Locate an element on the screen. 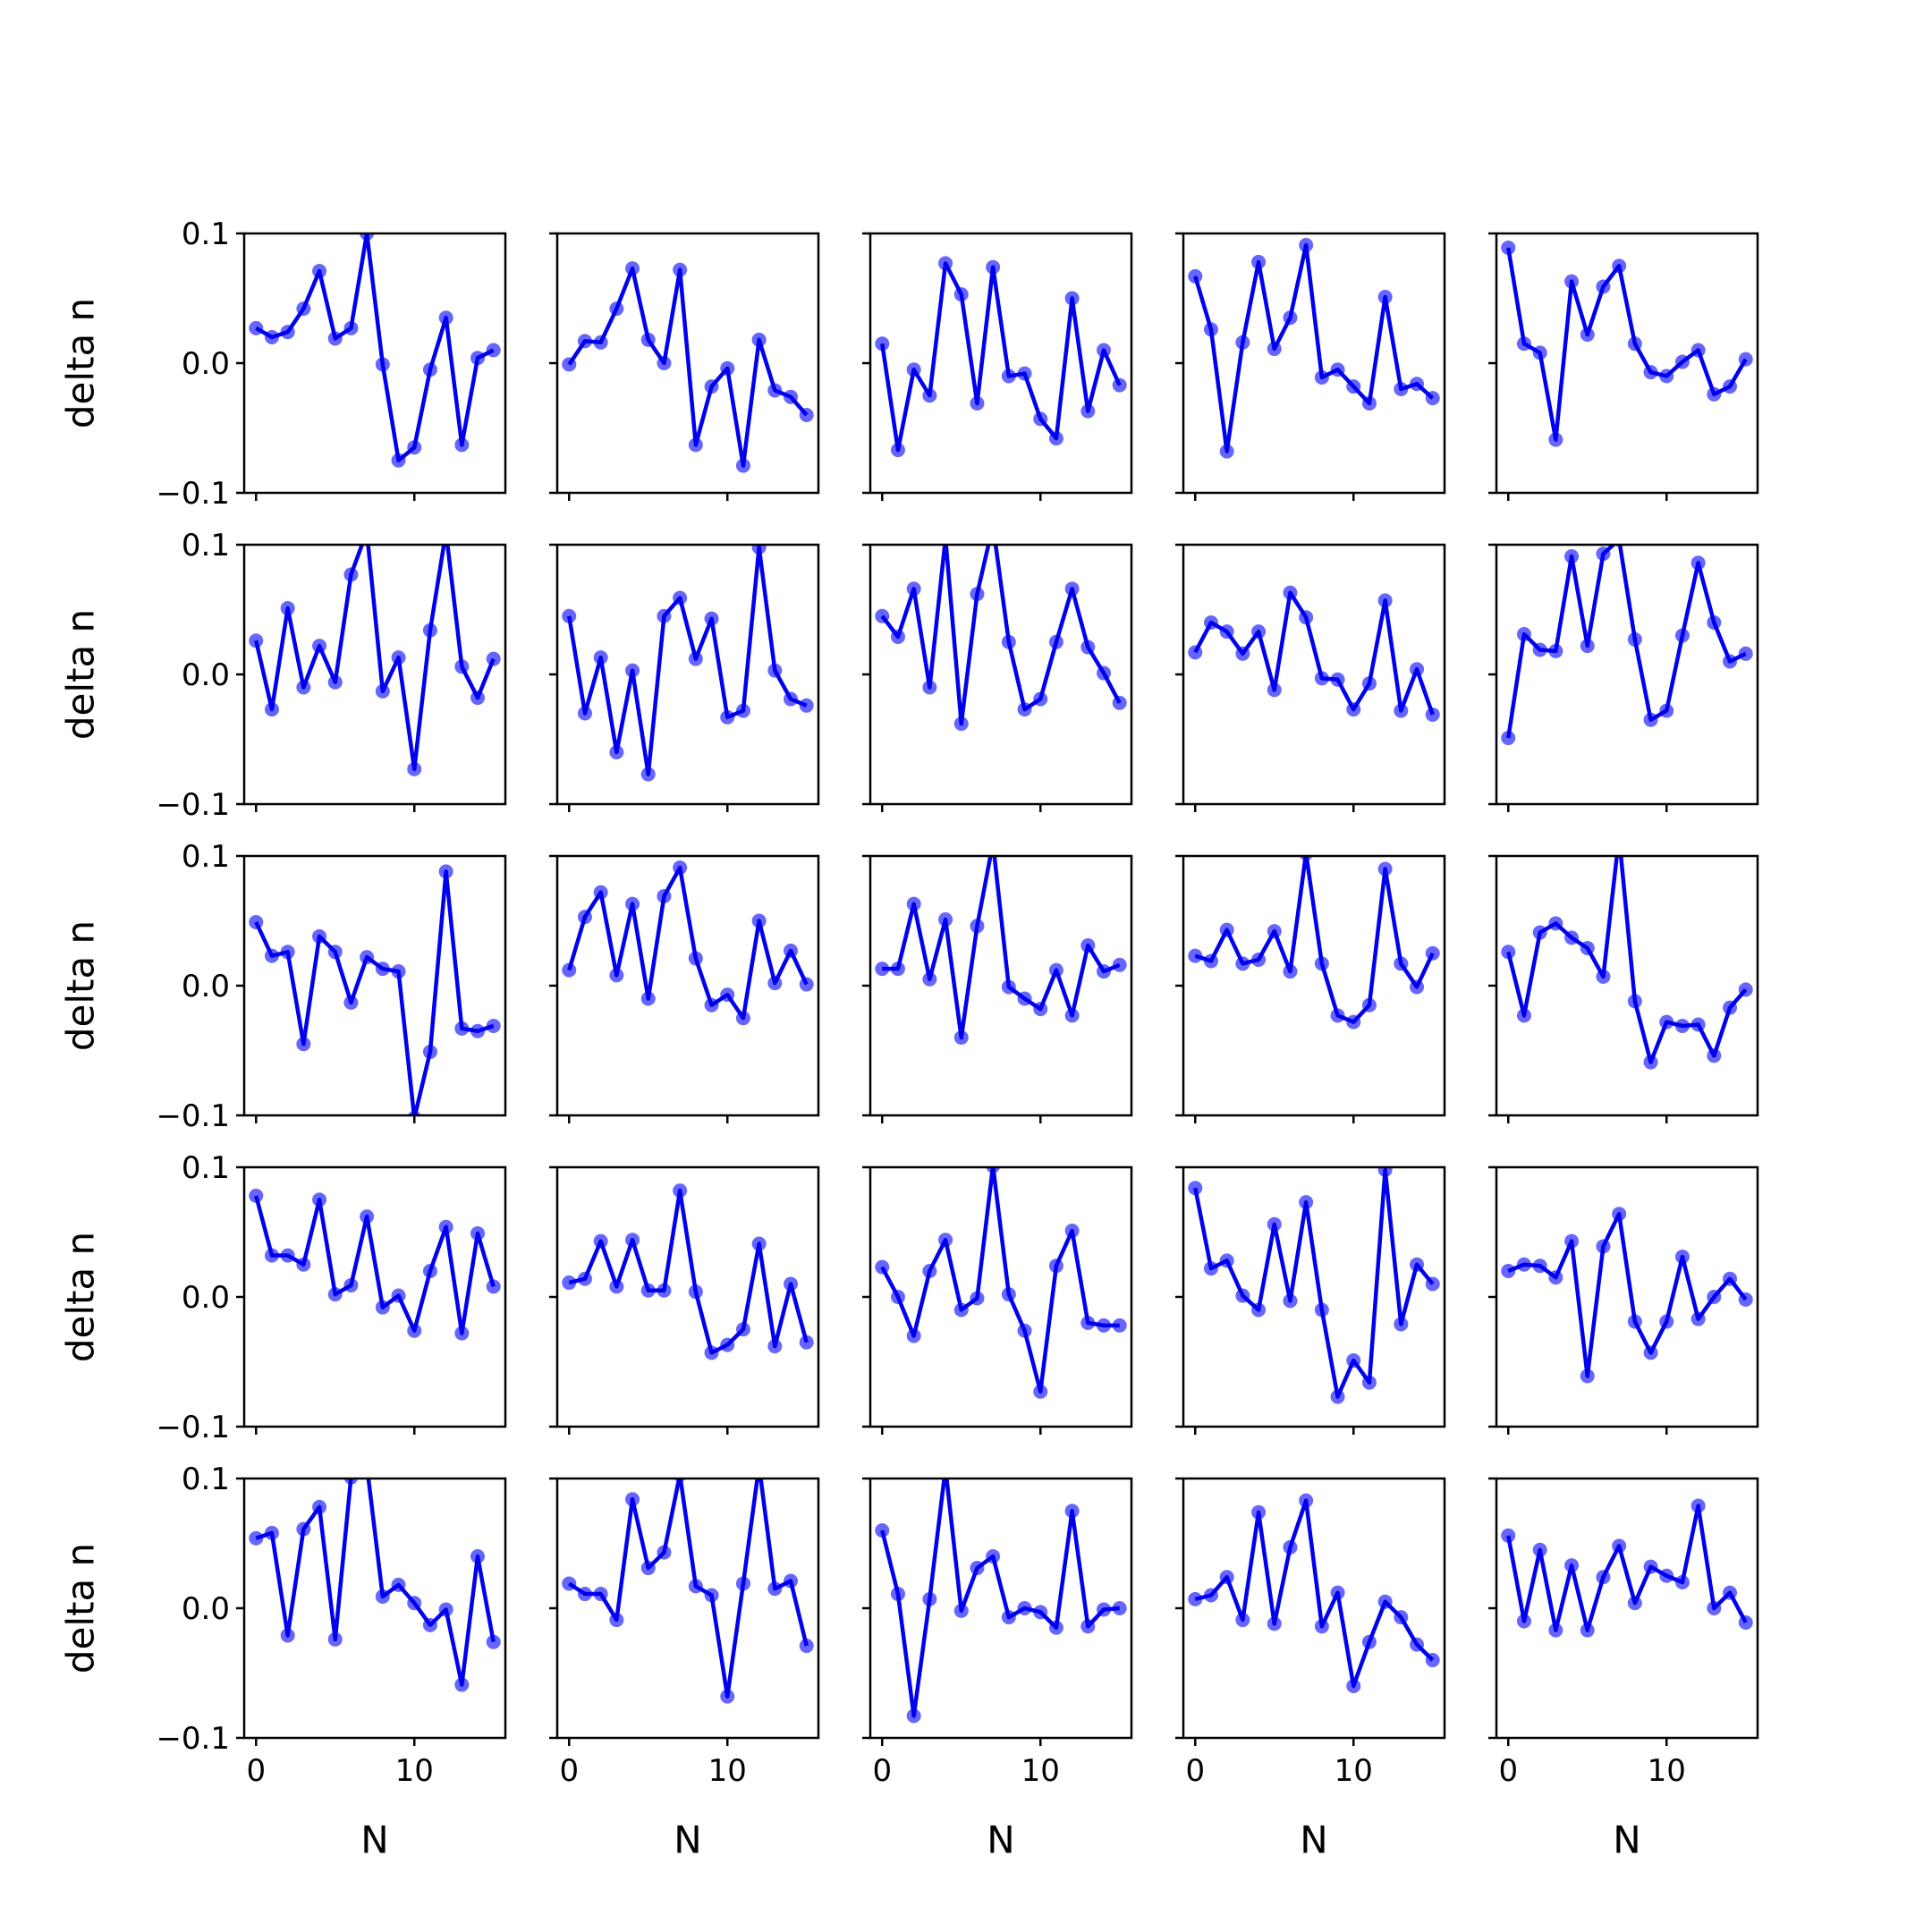 The width and height of the screenshot is (1932, 1932). subplot-r5-c3: 0 10N is located at coordinates (997, 1669).